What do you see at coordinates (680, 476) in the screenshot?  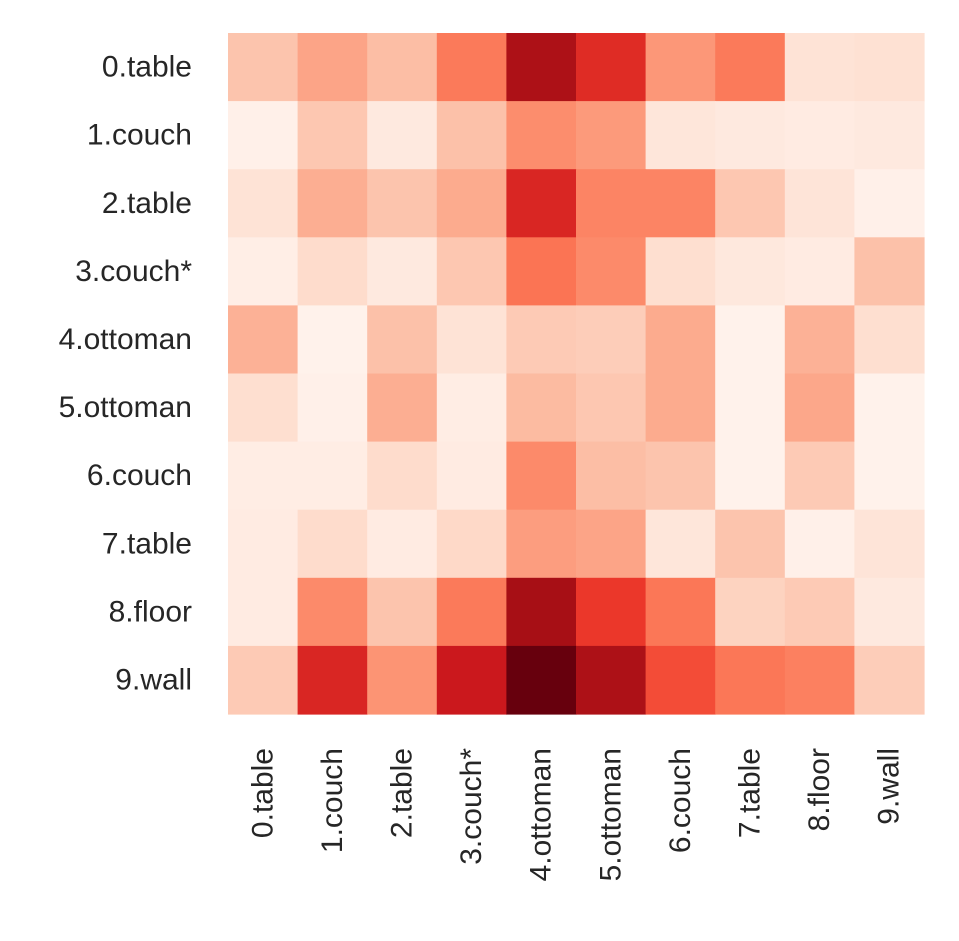 I see `heatmap-cell-r6-c6` at bounding box center [680, 476].